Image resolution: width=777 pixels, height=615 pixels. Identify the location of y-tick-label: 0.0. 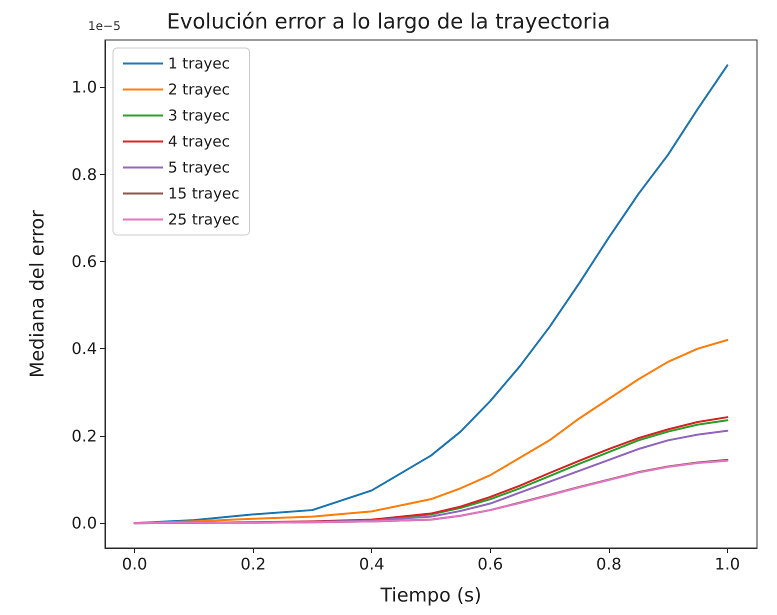
(84, 523).